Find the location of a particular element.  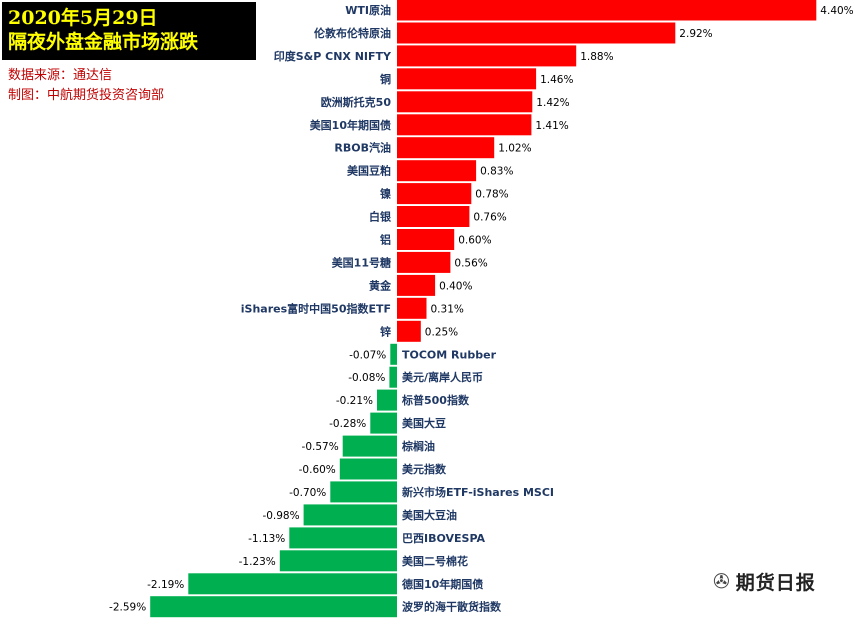

data-label: 0.78% is located at coordinates (491, 195).